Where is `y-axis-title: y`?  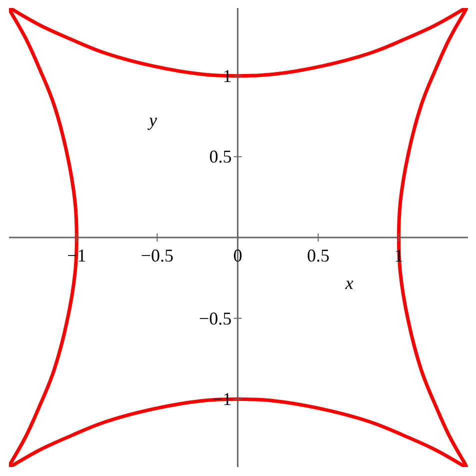
y-axis-title: y is located at coordinates (152, 120).